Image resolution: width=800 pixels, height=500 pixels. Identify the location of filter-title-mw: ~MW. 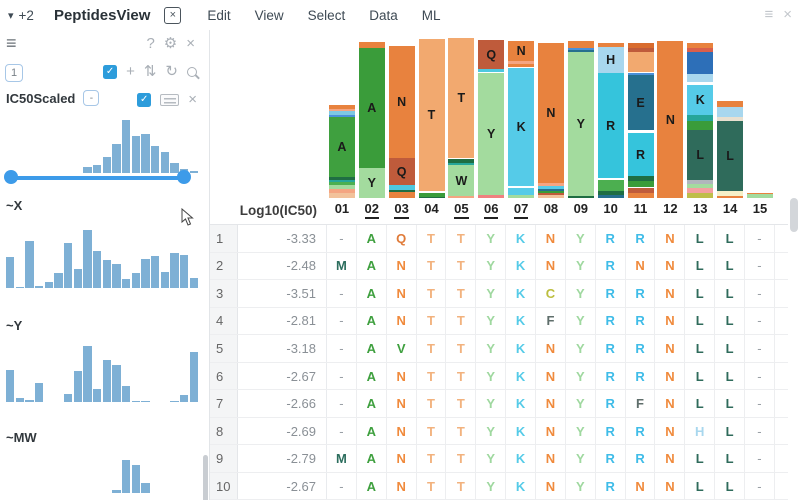
(21, 437).